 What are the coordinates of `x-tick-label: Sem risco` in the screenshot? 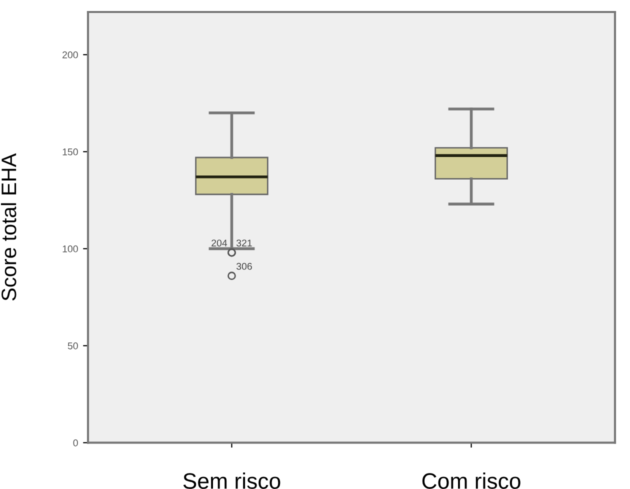 It's located at (231, 480).